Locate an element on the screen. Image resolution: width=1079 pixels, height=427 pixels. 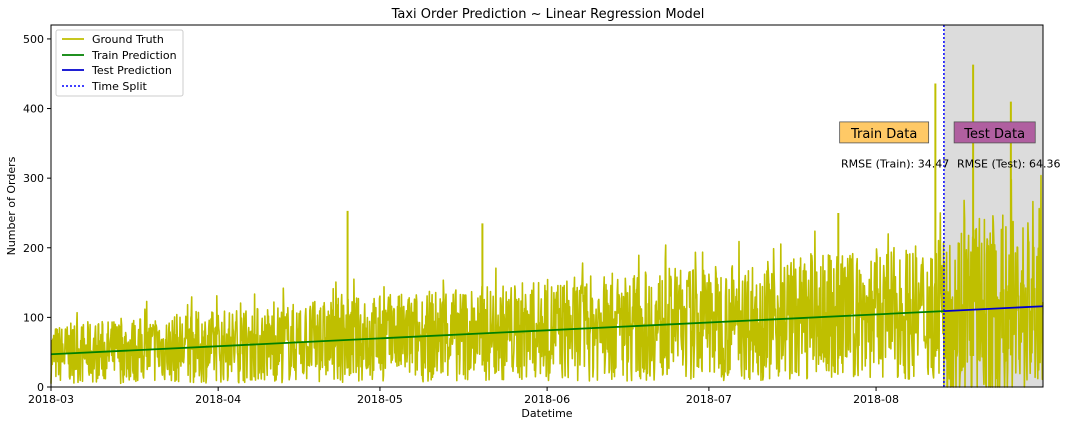
annotation-text-2: RMSE (Train): 34.47 is located at coordinates (895, 164).